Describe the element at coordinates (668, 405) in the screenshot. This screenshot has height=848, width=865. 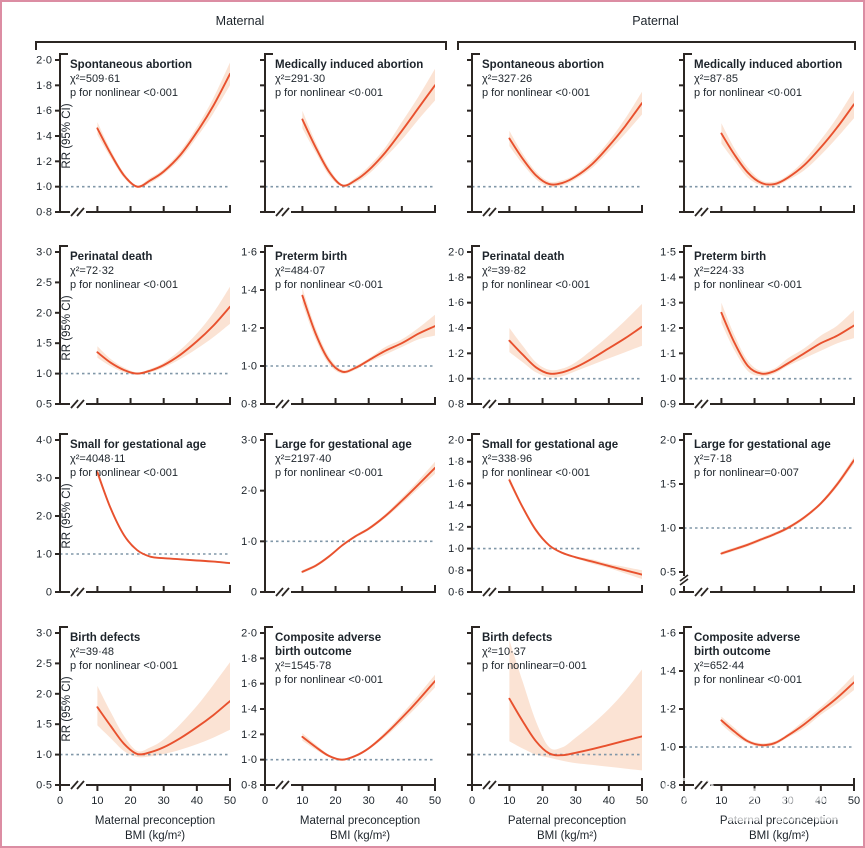
I see `y-tick-label: 0·9` at that location.